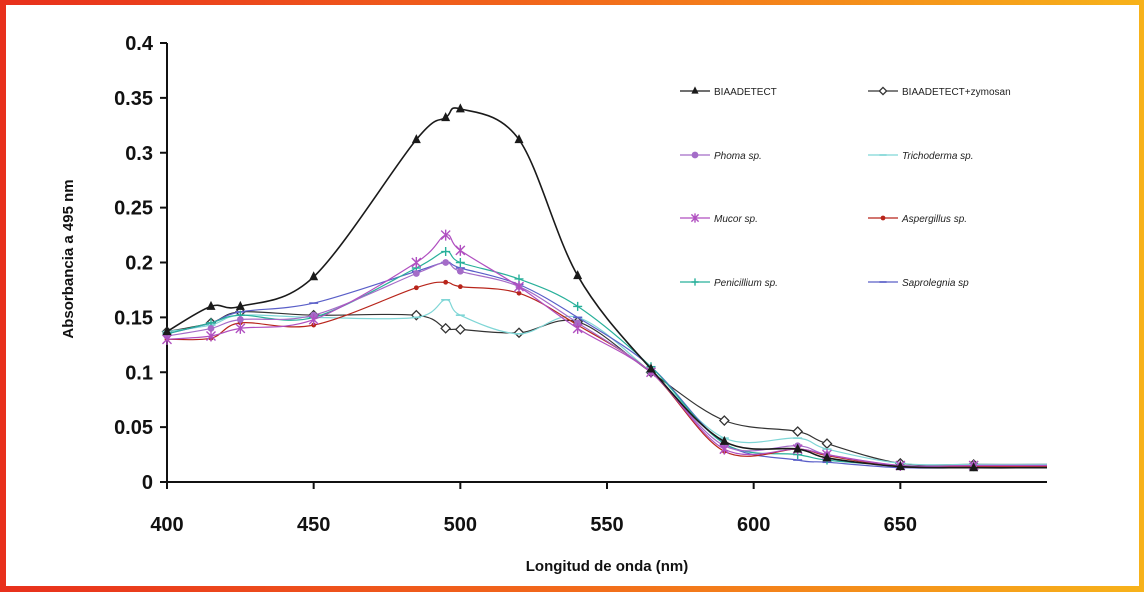 The height and width of the screenshot is (592, 1144). What do you see at coordinates (68, 258) in the screenshot?
I see `y-axis-label: Absorbancia a 495 nm` at bounding box center [68, 258].